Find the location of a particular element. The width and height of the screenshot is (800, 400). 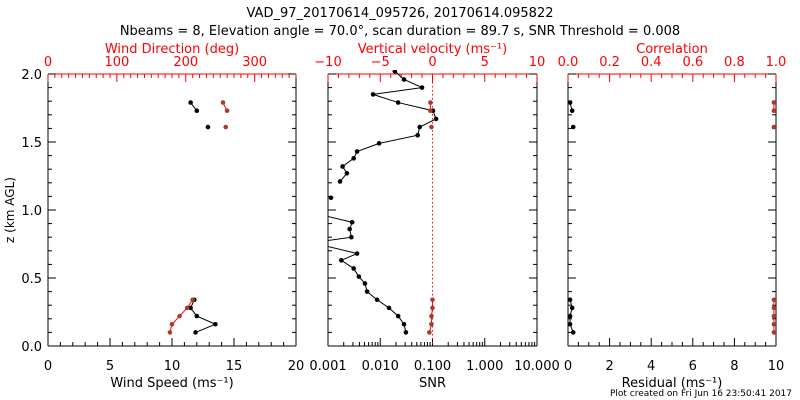

top-x-axis-title: Wind Direction (deg) is located at coordinates (172, 49).